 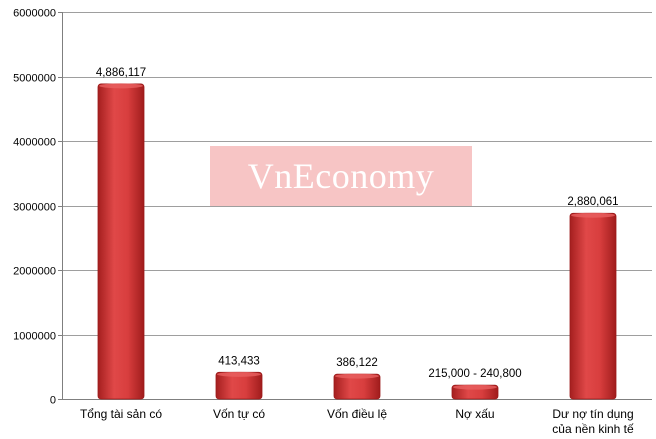 I want to click on category-label: Dư nợ tín dụng, so click(x=592, y=414).